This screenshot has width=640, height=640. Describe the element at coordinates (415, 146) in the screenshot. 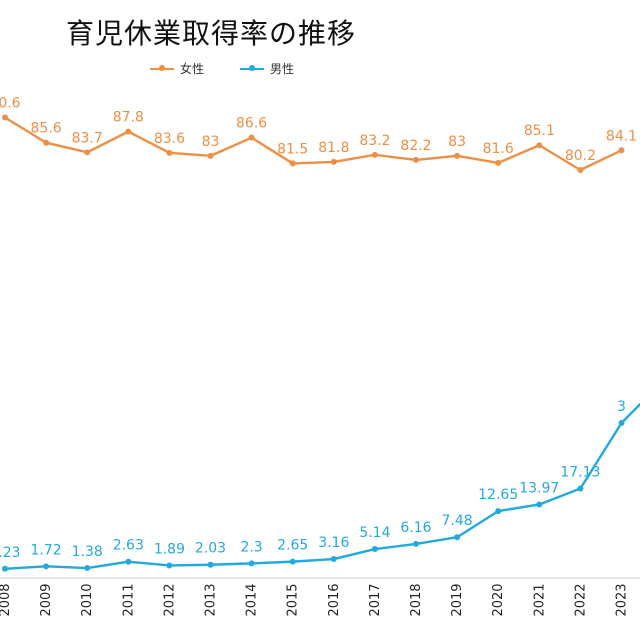

I see `data-label-female: 82.2` at that location.